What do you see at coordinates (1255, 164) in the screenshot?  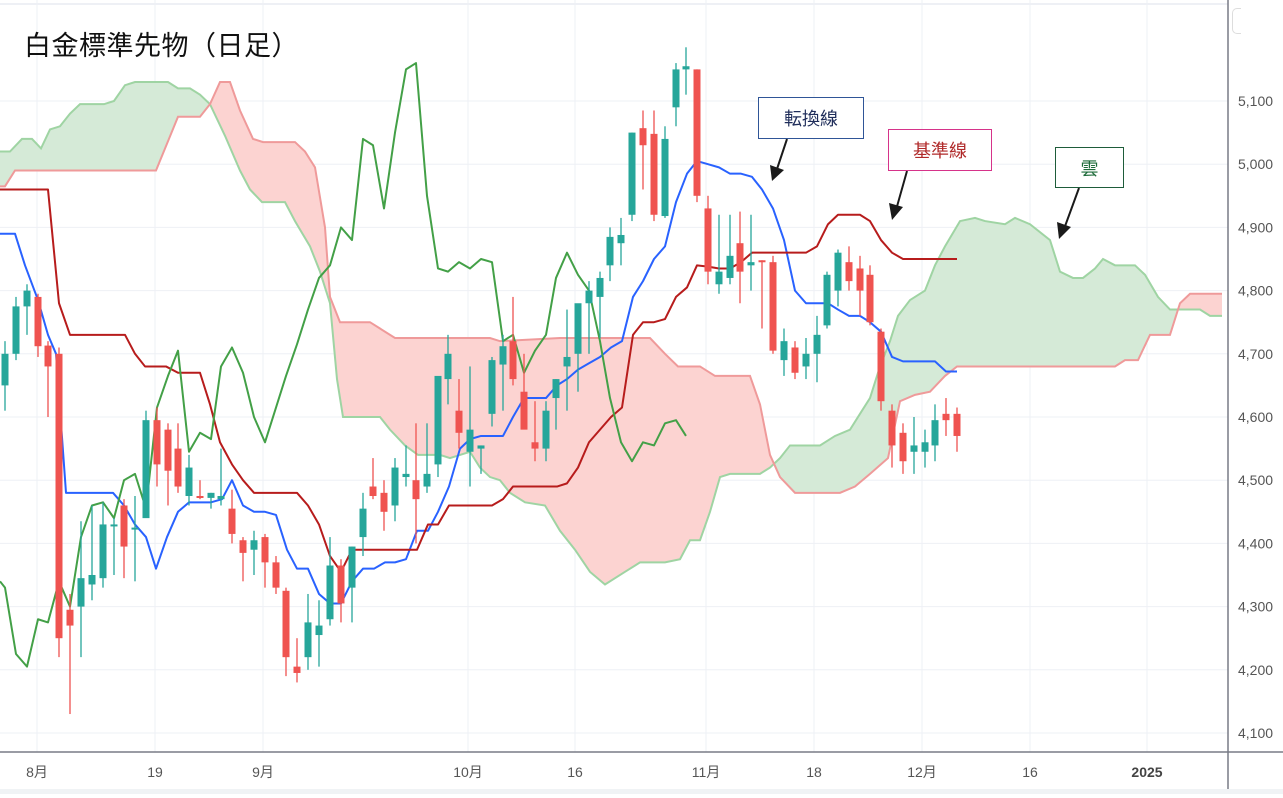 I see `price-tick-label: 5,000` at bounding box center [1255, 164].